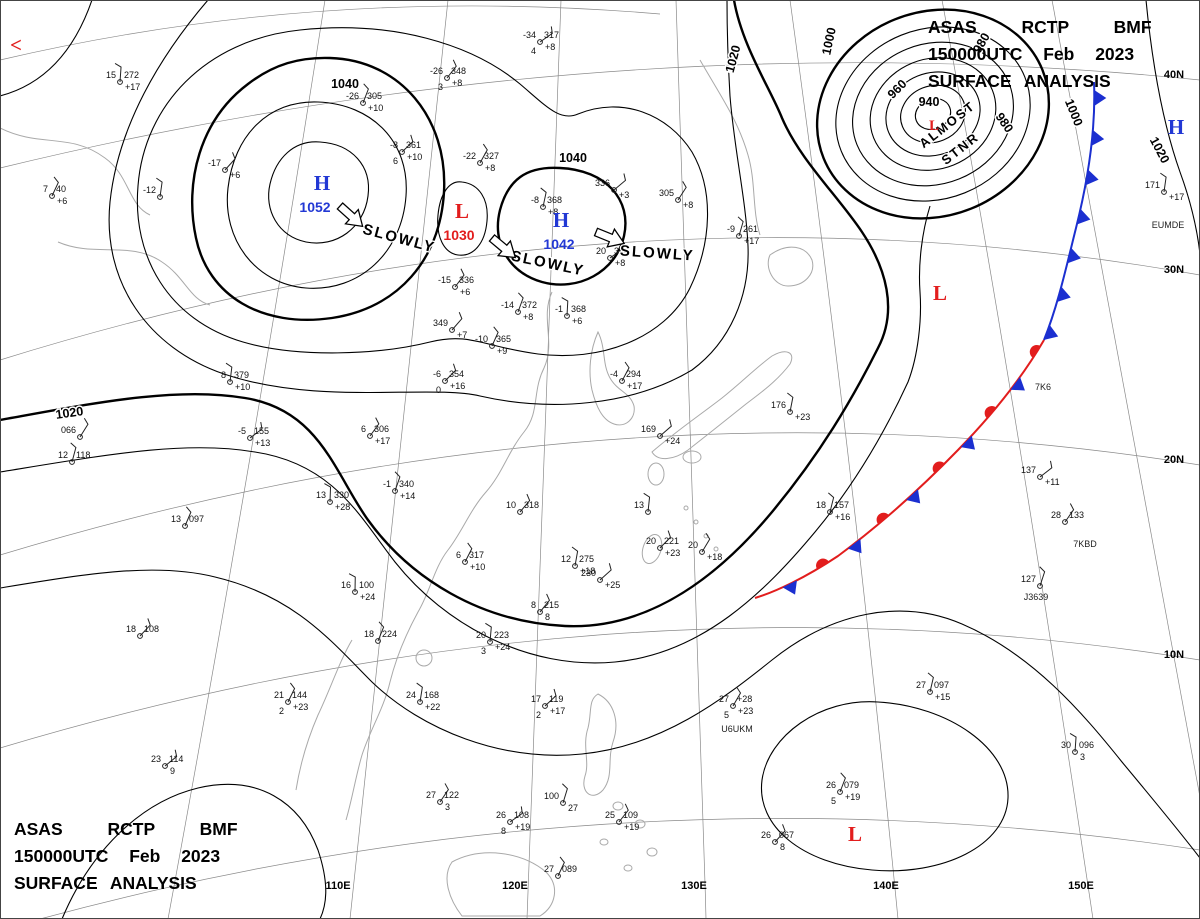 This screenshot has height=919, width=1200. I want to click on station-plot: -1 340 +14, so click(399, 486).